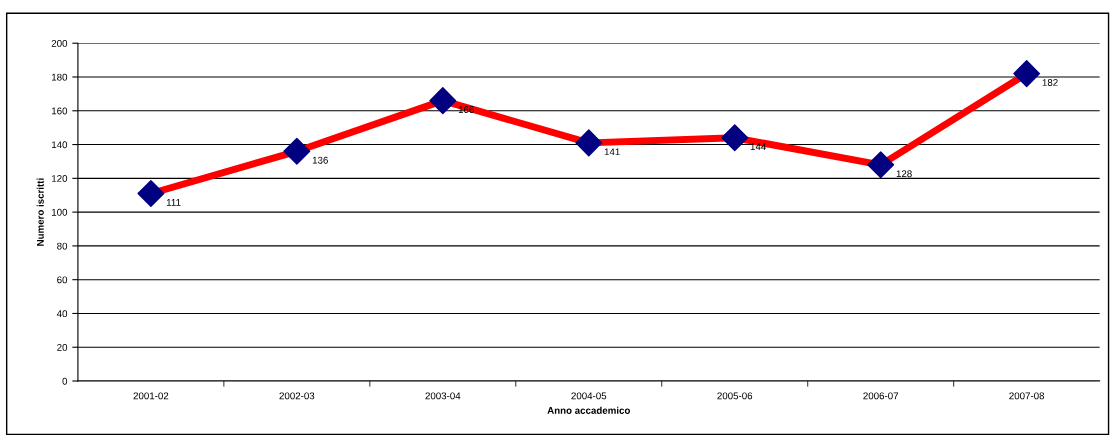 Image resolution: width=1113 pixels, height=441 pixels. I want to click on x-tick-label: 2005-06, so click(735, 396).